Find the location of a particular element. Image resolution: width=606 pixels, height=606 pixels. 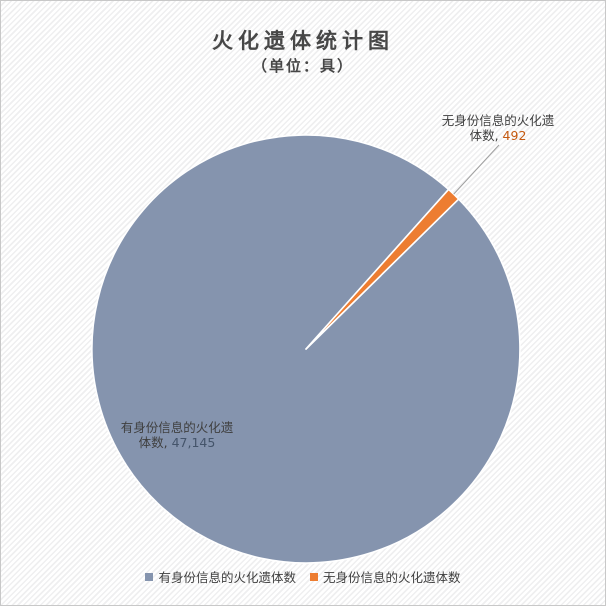

leader-line is located at coordinates (476, 169).